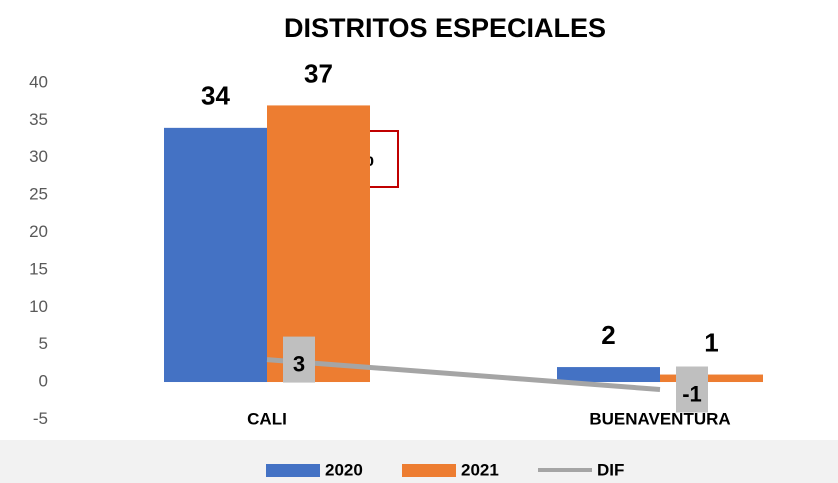 This screenshot has height=483, width=838. Describe the element at coordinates (299, 363) in the screenshot. I see `data-label: 3` at that location.